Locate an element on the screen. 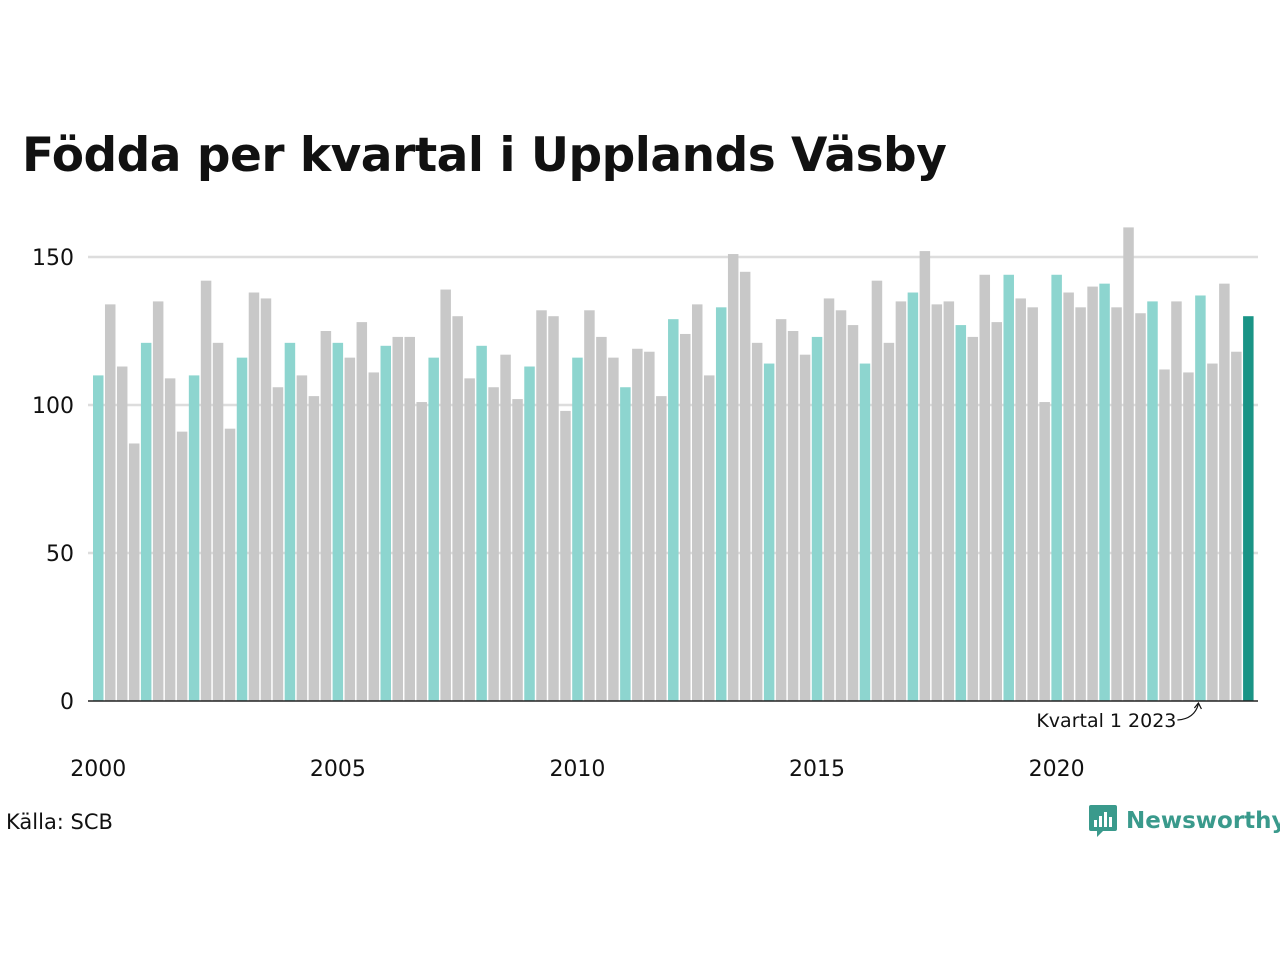 This screenshot has height=960, width=1280. source-label: Källa: SCB is located at coordinates (59, 822).